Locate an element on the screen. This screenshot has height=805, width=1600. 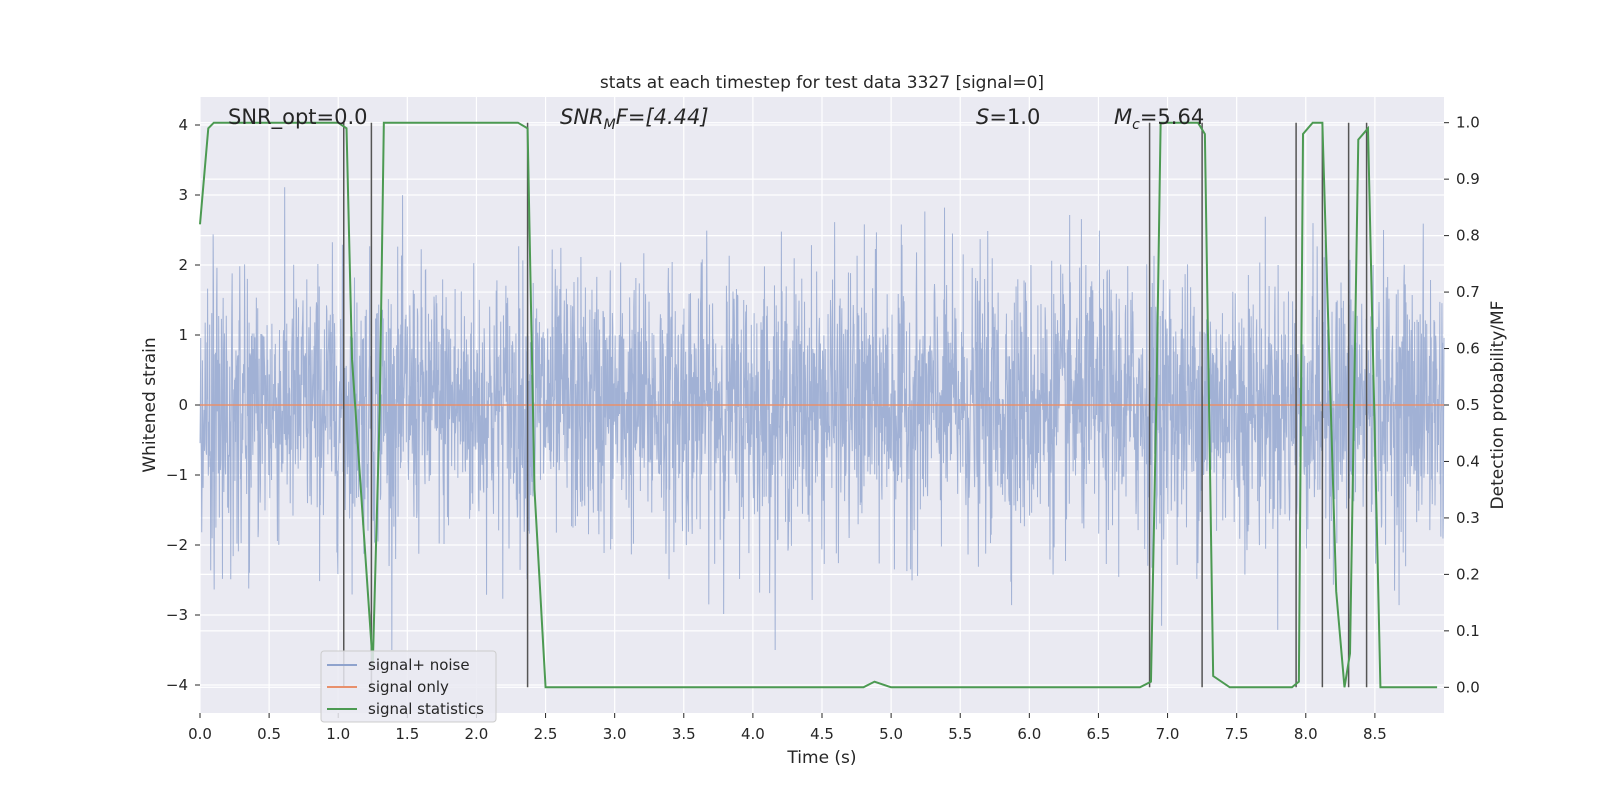
y-tick-label: 2 is located at coordinates (183, 265).